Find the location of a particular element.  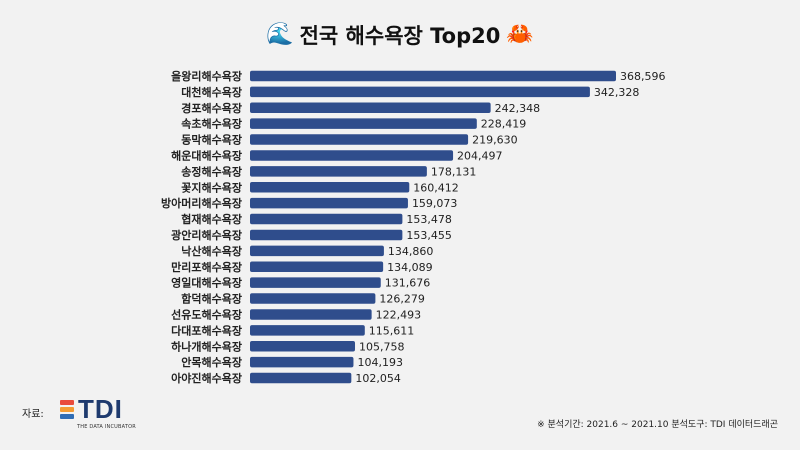

value-label: 131,676 is located at coordinates (408, 283).